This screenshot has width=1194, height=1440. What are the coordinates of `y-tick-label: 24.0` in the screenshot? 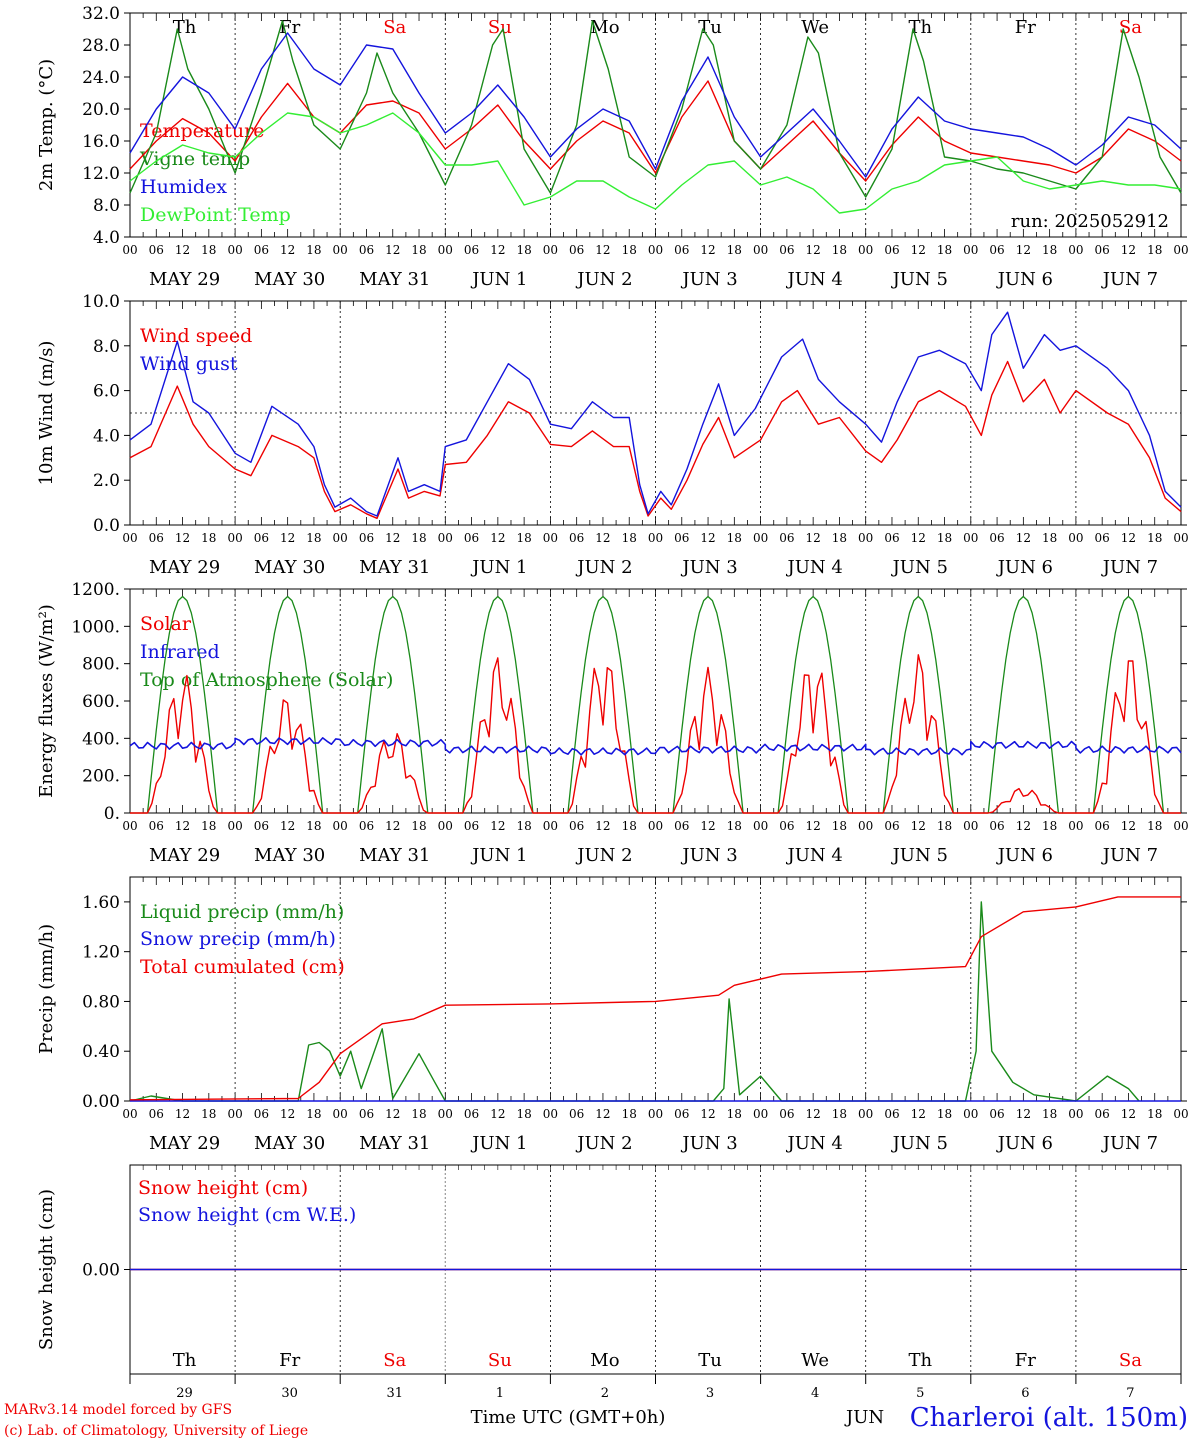 It's located at (101, 78).